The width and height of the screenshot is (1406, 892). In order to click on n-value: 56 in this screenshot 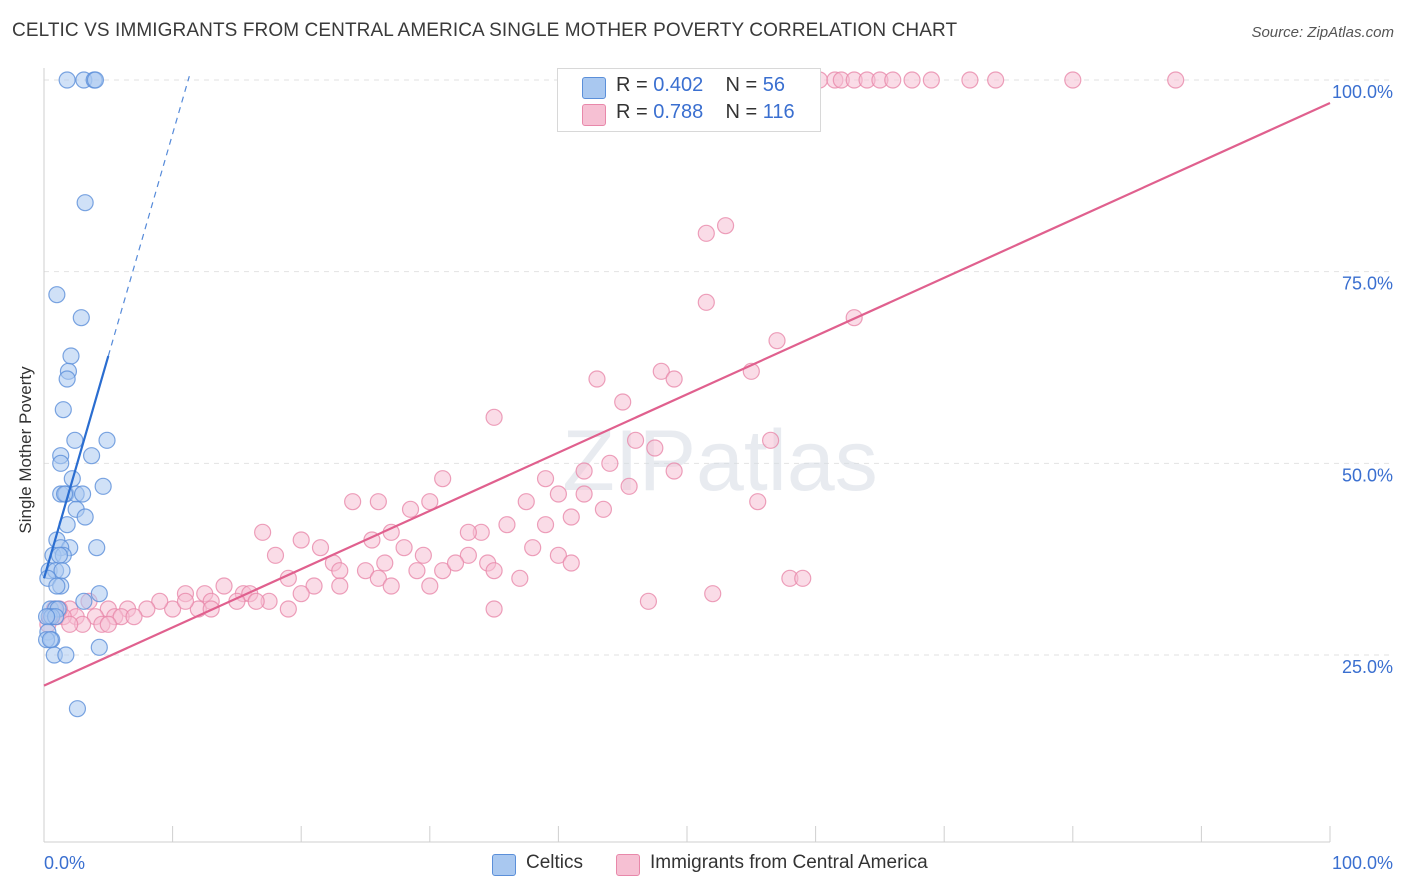, I will do `click(774, 85)`.